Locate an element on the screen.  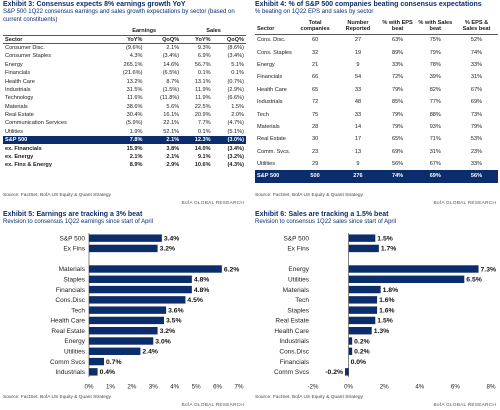
table-cell: 10.6% is located at coordinates (202, 165).